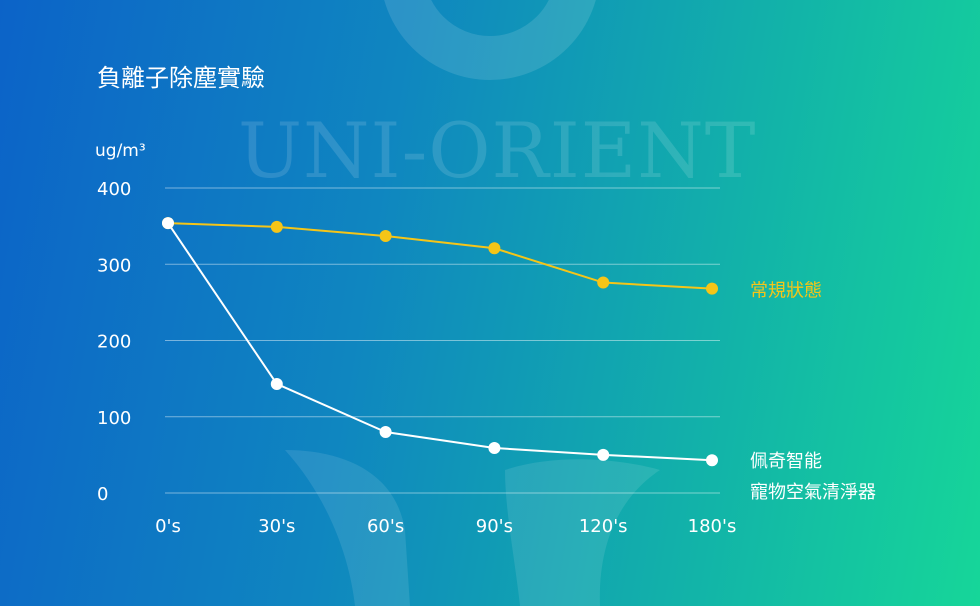 The height and width of the screenshot is (606, 980). I want to click on y-tick-label: 100, so click(114, 418).